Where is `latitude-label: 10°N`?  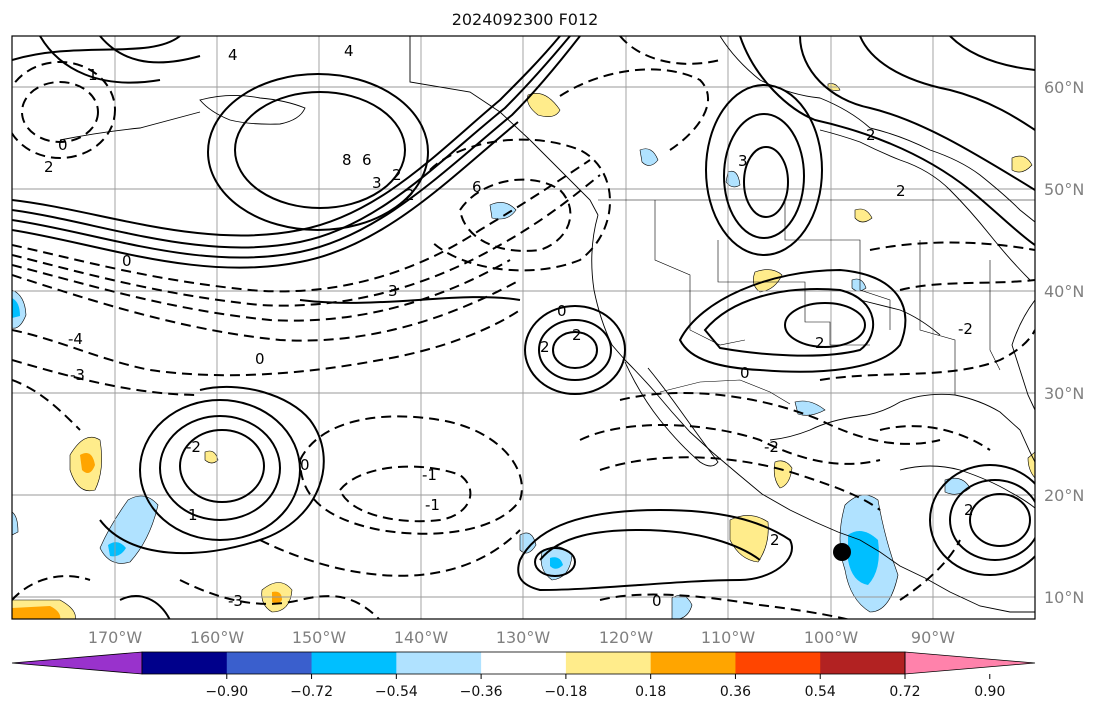 latitude-label: 10°N is located at coordinates (1064, 597).